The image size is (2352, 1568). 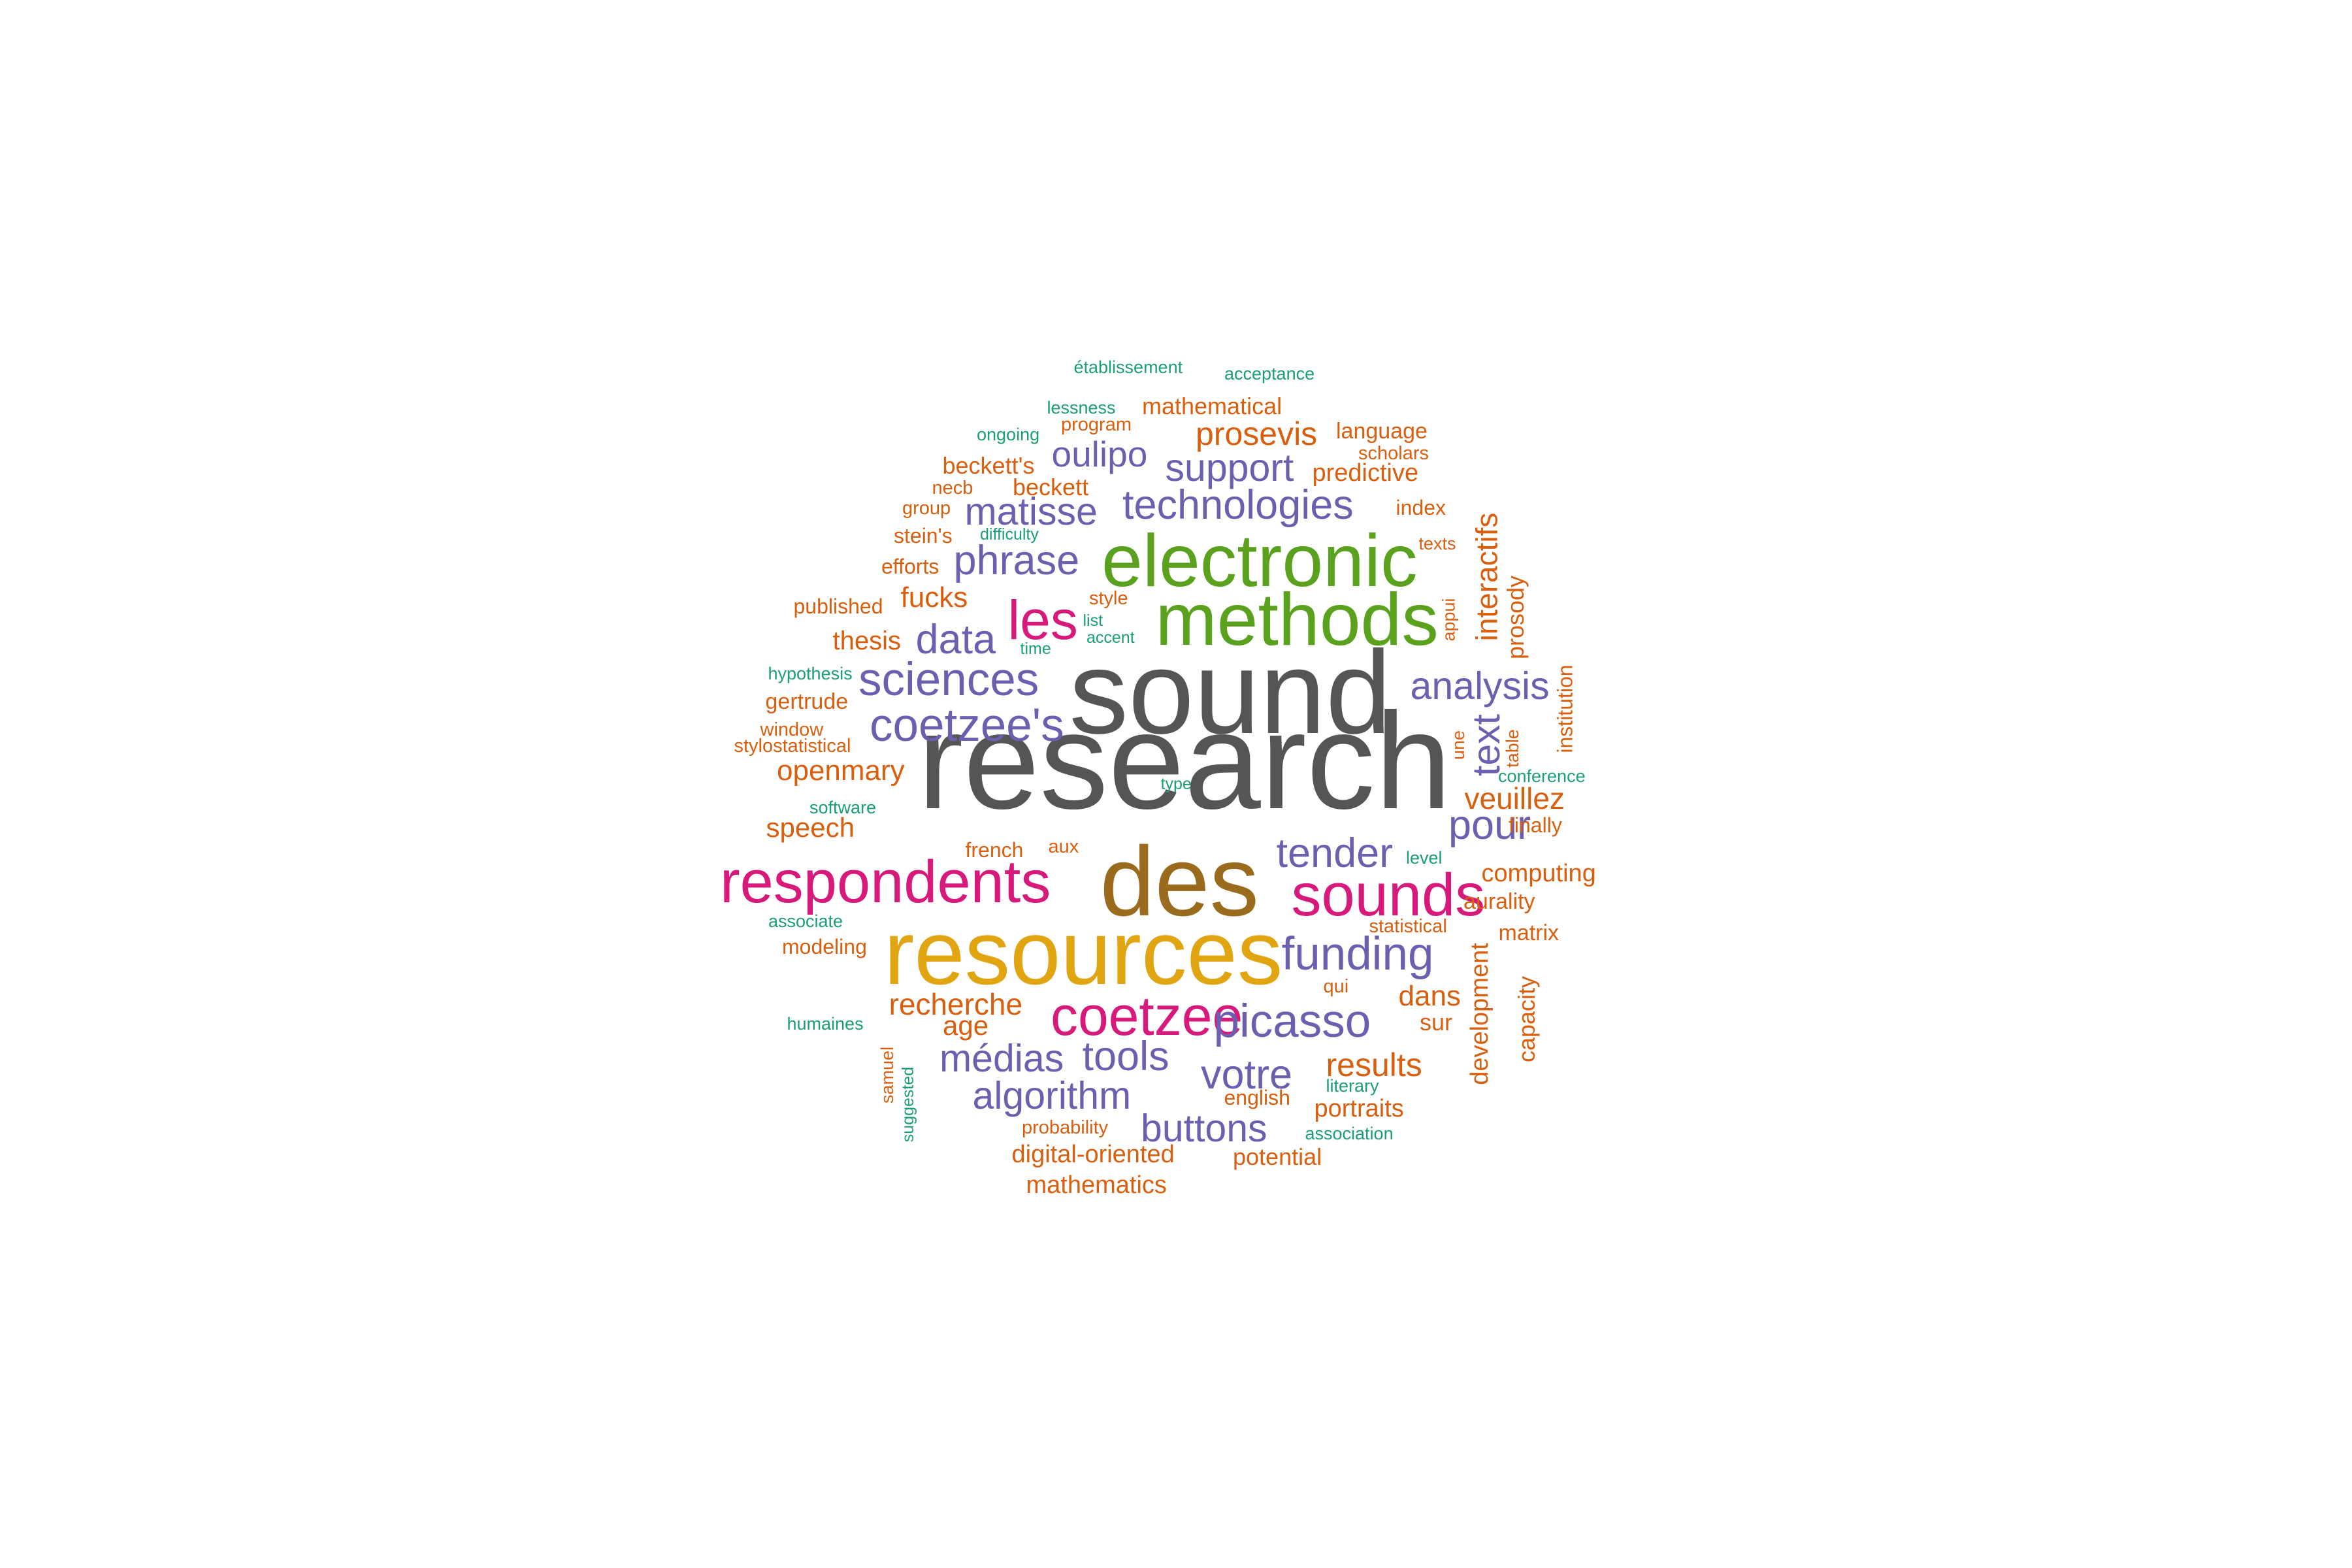 What do you see at coordinates (1374, 1065) in the screenshot?
I see `word-results: results` at bounding box center [1374, 1065].